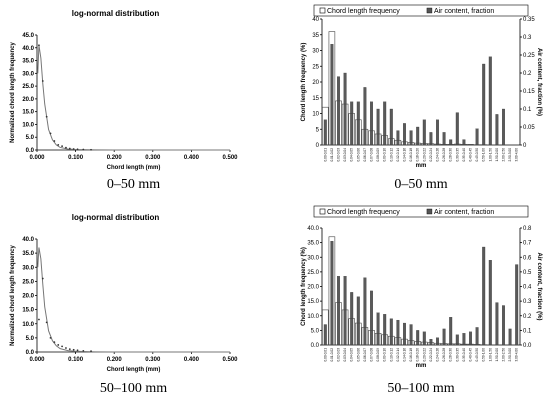  Describe the element at coordinates (322, 10) in the screenshot. I see `legend-swatch-frequency` at that location.